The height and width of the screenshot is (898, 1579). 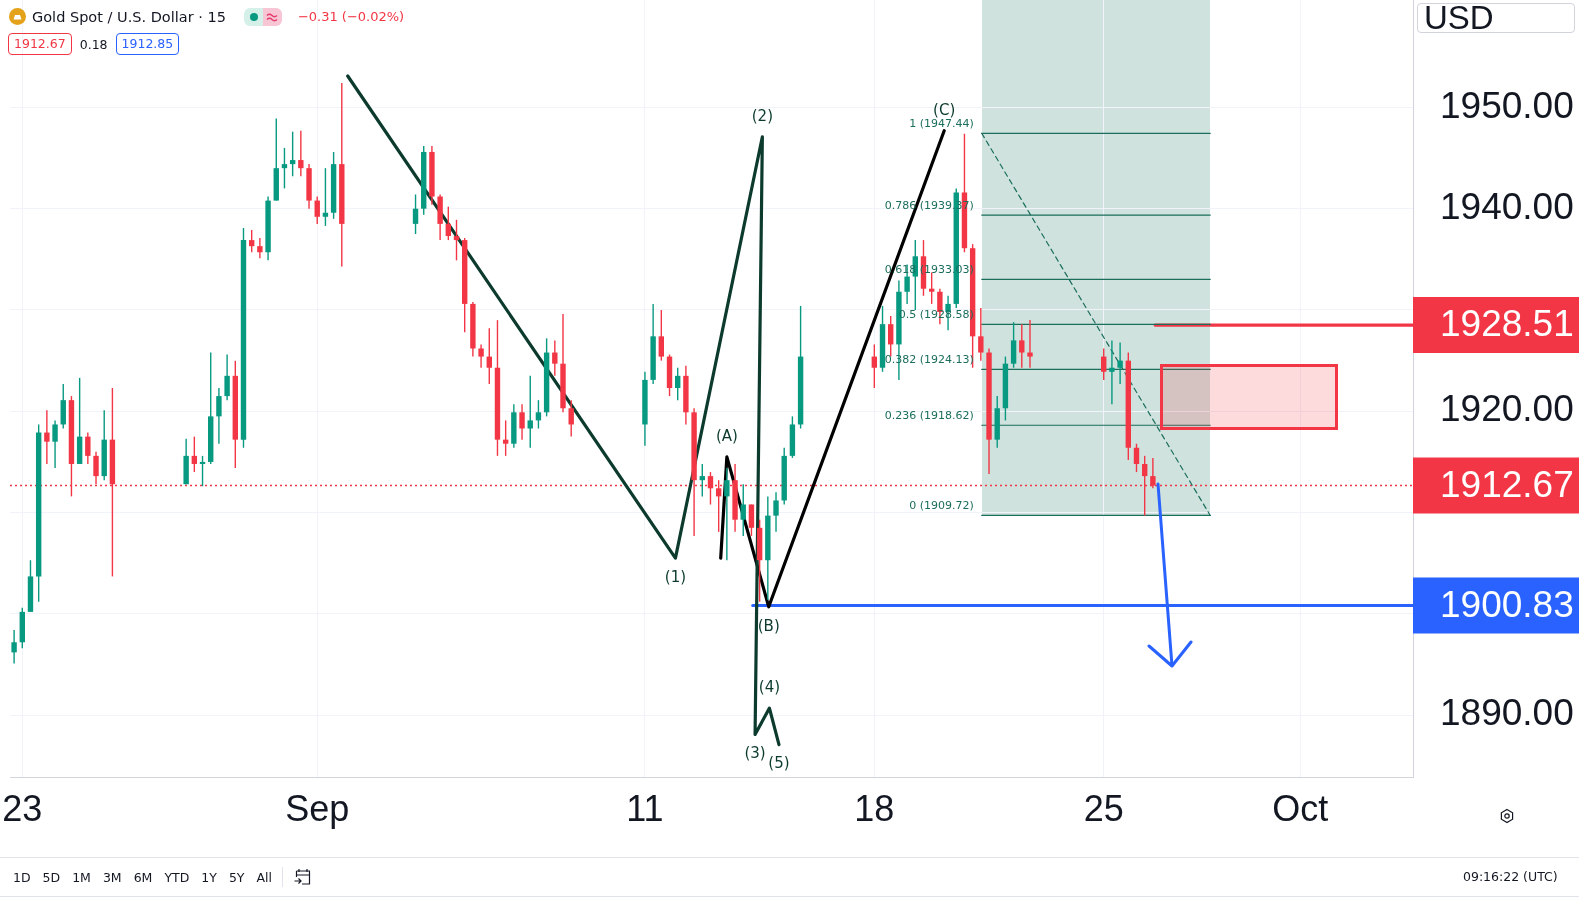 What do you see at coordinates (1507, 713) in the screenshot?
I see `y-tick-label: 1890.00` at bounding box center [1507, 713].